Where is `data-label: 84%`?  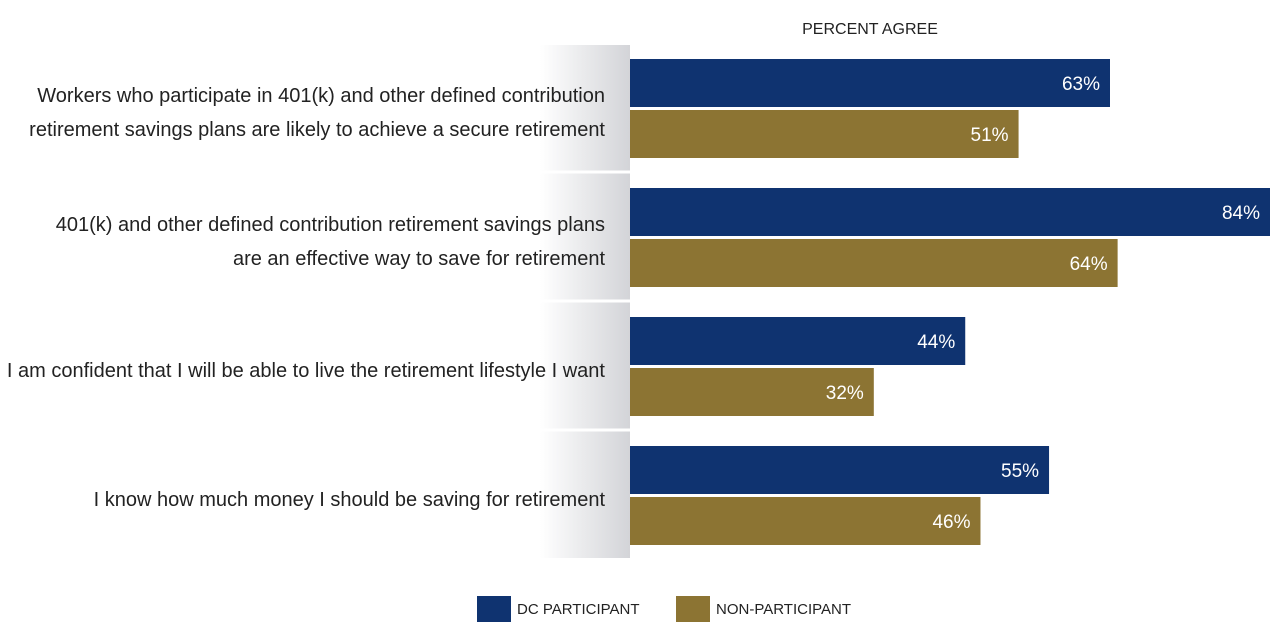 data-label: 84% is located at coordinates (1241, 213).